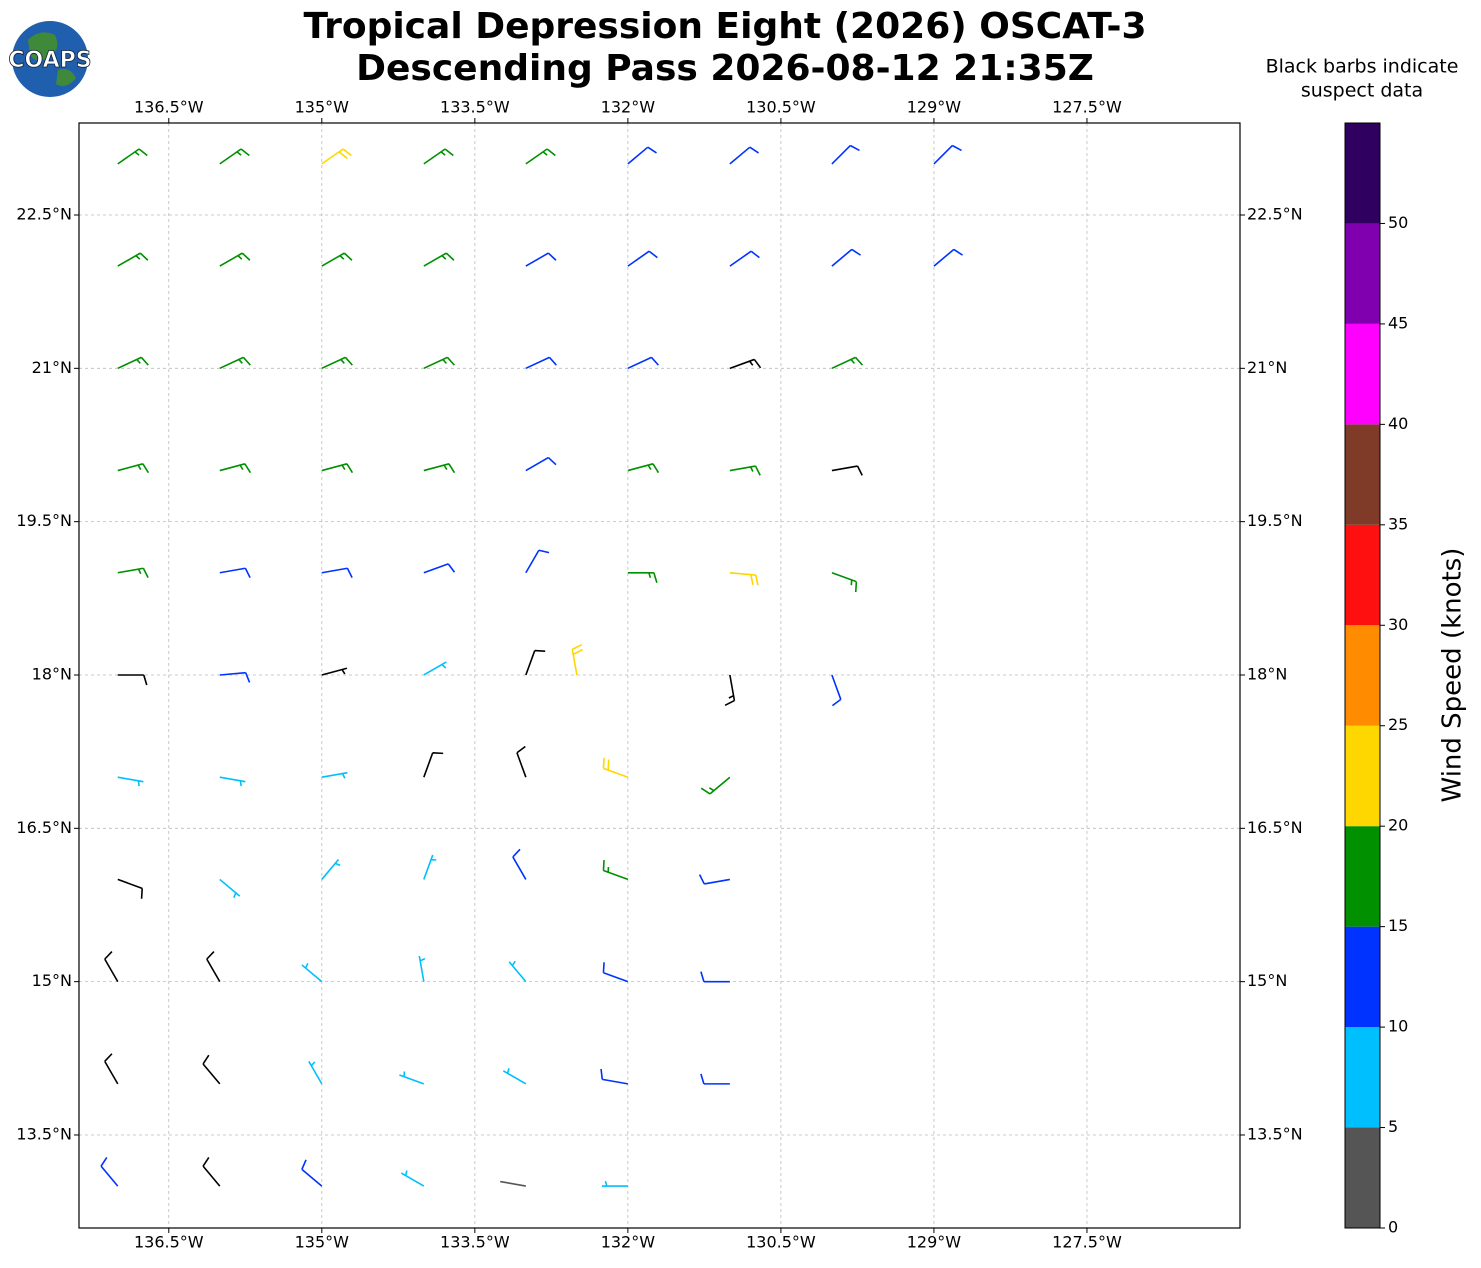 The image size is (1481, 1268). I want to click on y-tick-label: 19.5°N, so click(44, 520).